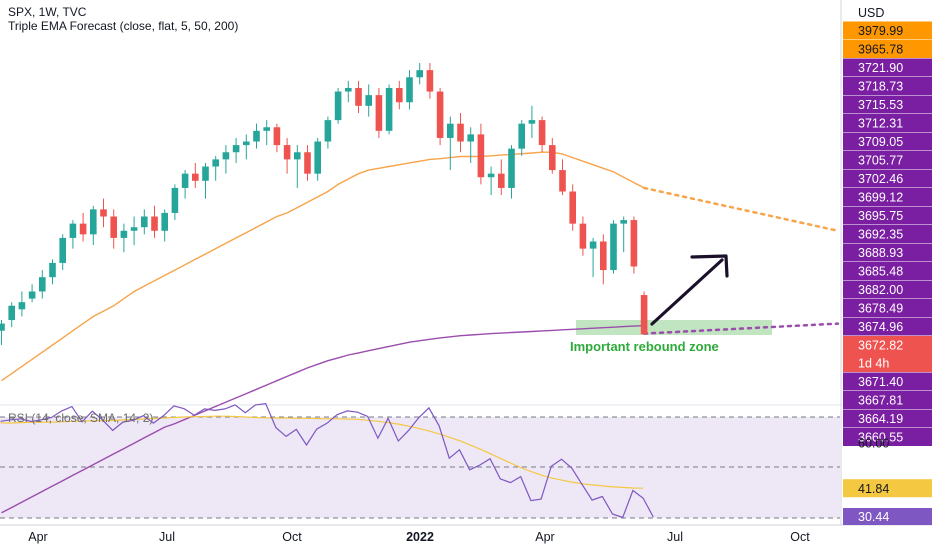 This screenshot has height=550, width=932. Describe the element at coordinates (741, 328) in the screenshot. I see `ema200-forecast-line` at that location.